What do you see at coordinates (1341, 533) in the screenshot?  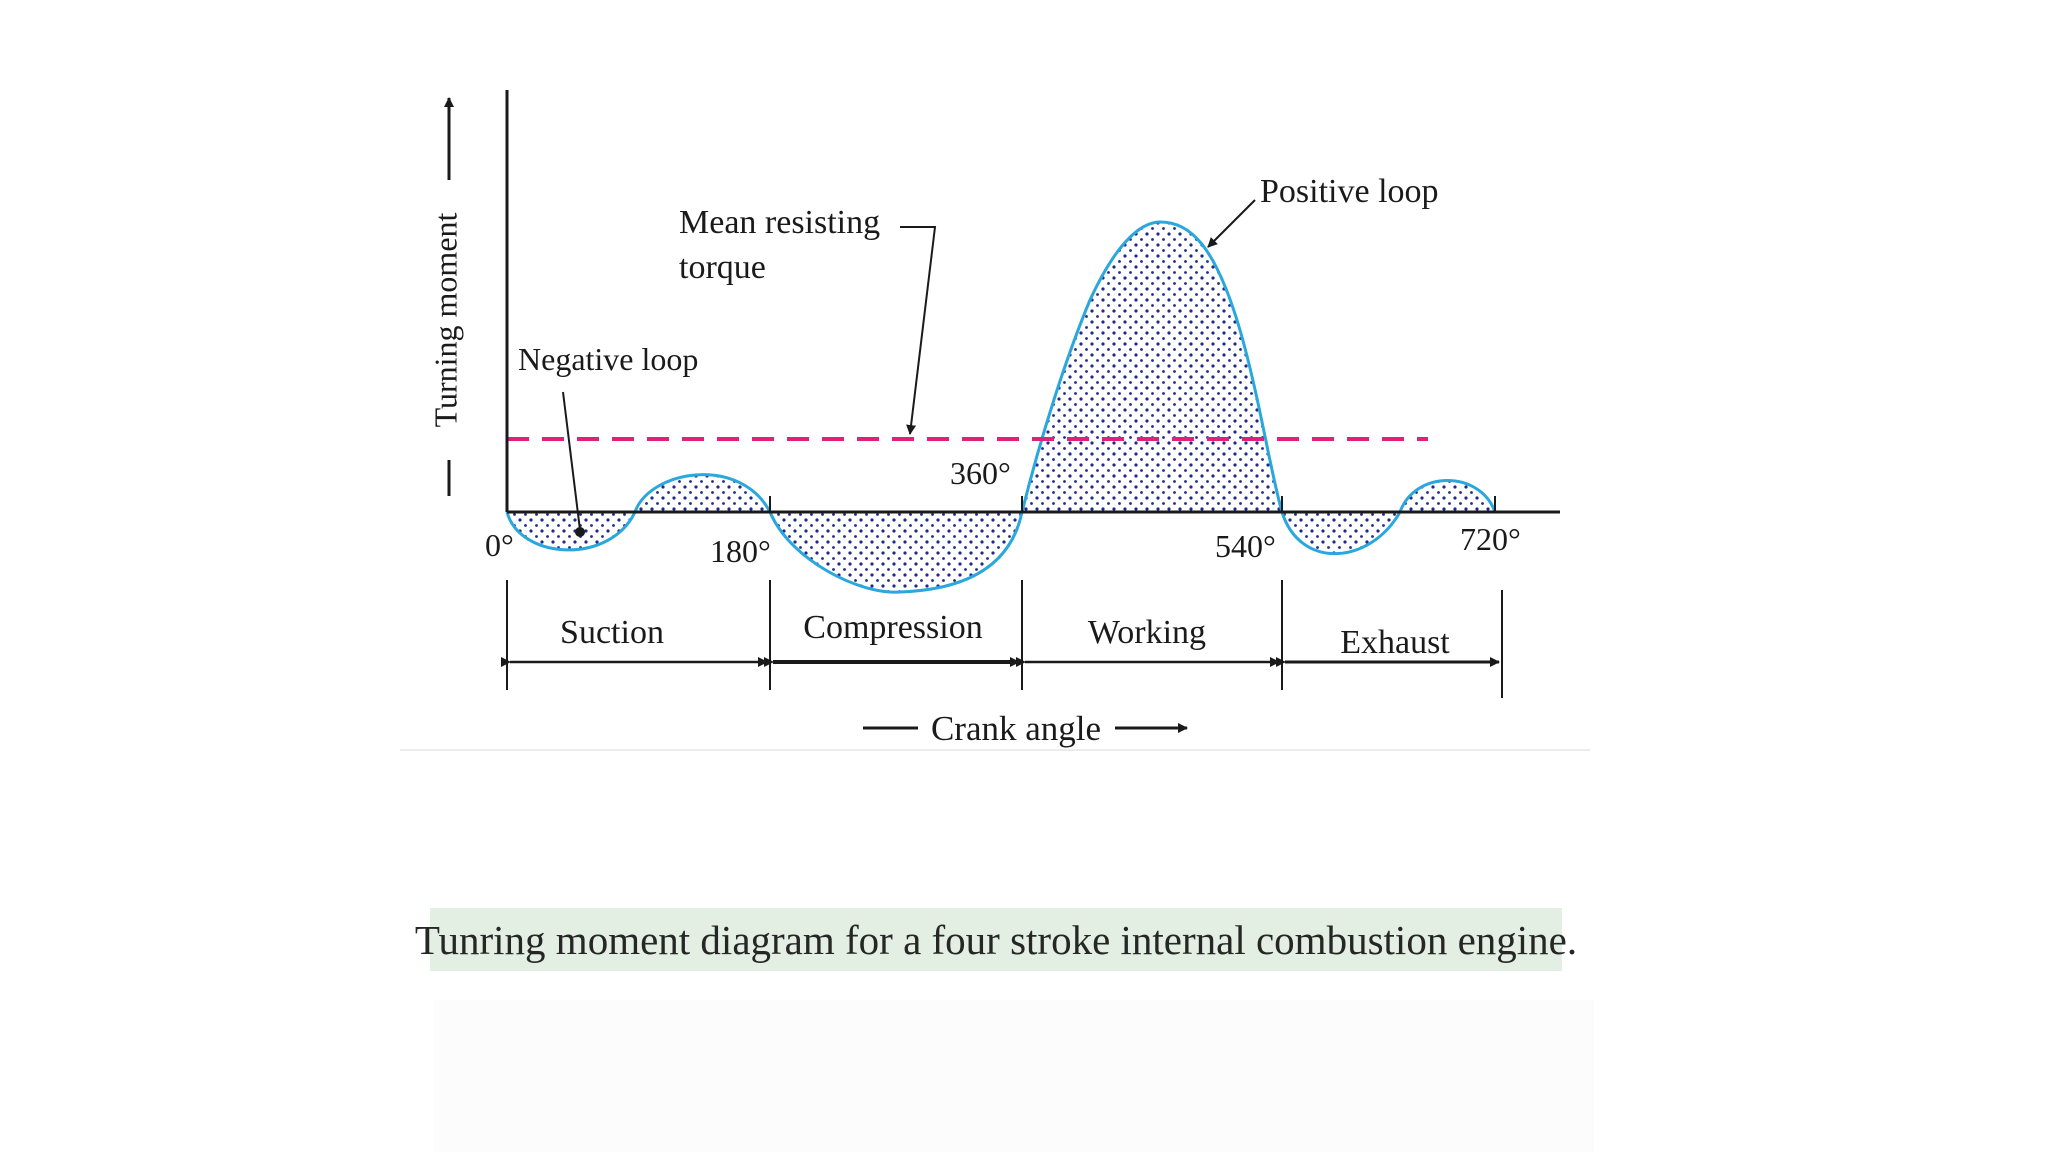 I see `exhaust-negative-loop` at bounding box center [1341, 533].